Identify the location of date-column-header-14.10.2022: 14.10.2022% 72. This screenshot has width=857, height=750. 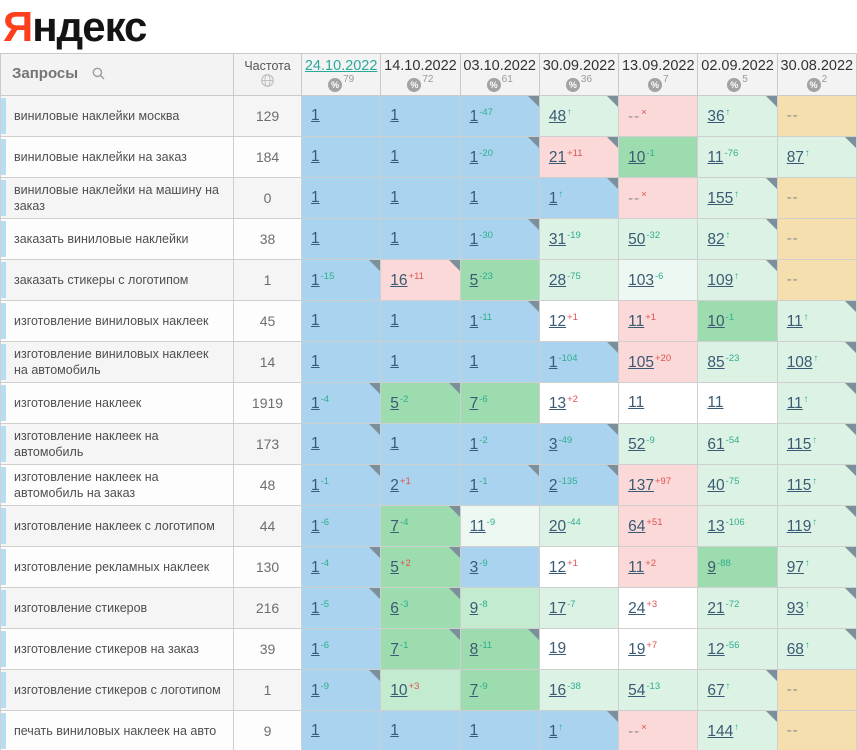
(420, 74).